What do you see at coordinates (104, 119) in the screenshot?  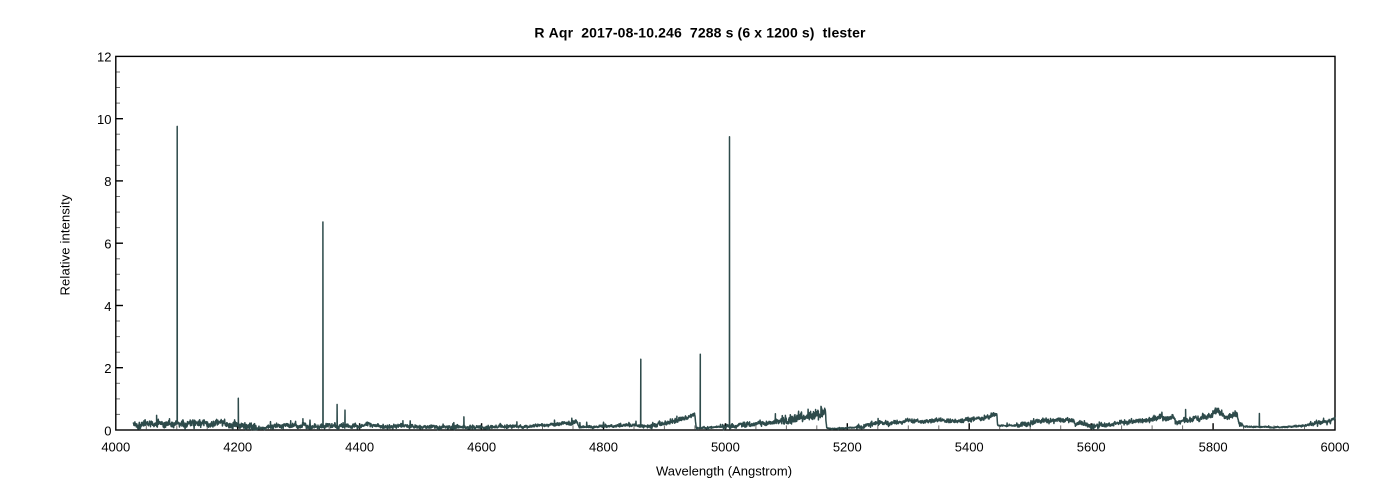 I see `svg-text: 10` at bounding box center [104, 119].